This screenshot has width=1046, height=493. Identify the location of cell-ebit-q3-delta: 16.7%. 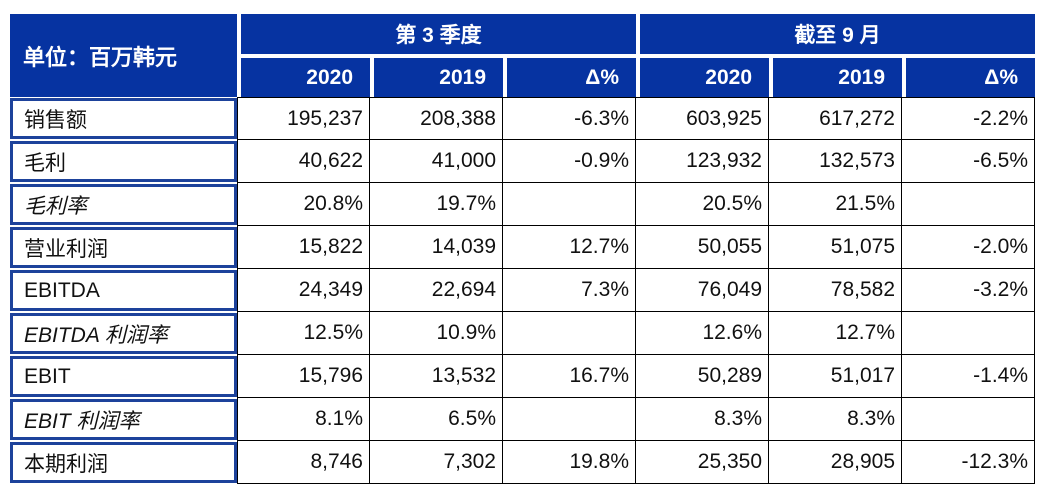
(569, 376).